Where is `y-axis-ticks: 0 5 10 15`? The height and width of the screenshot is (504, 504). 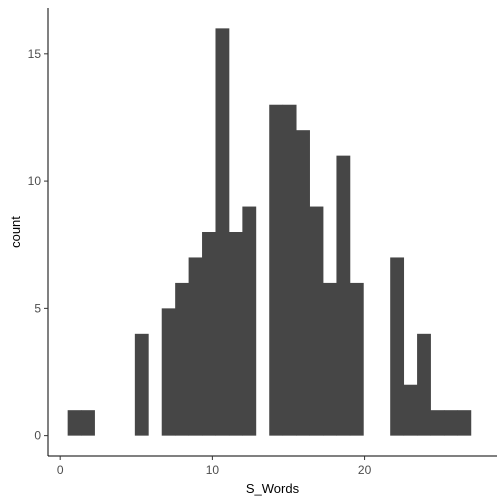 y-axis-ticks: 0 5 10 15 is located at coordinates (38, 245).